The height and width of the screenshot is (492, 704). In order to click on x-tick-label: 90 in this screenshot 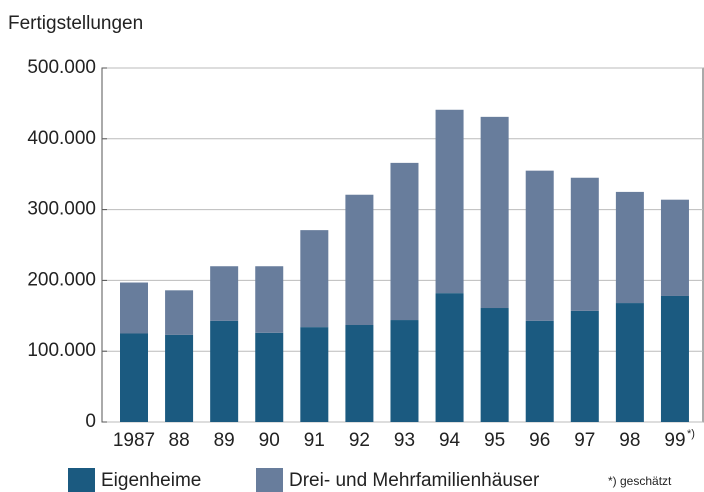, I will do `click(269, 440)`.